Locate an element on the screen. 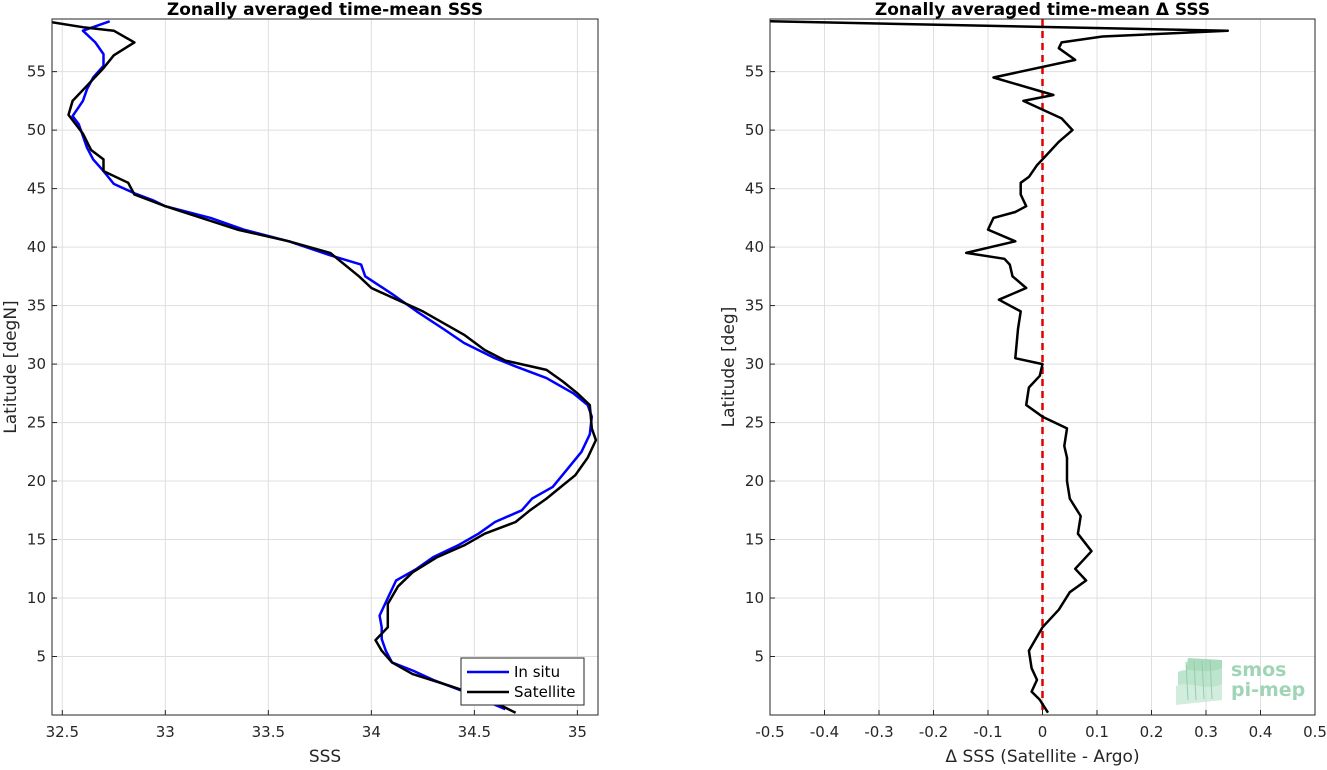  left-y-tick-label: 15 is located at coordinates (36, 540).